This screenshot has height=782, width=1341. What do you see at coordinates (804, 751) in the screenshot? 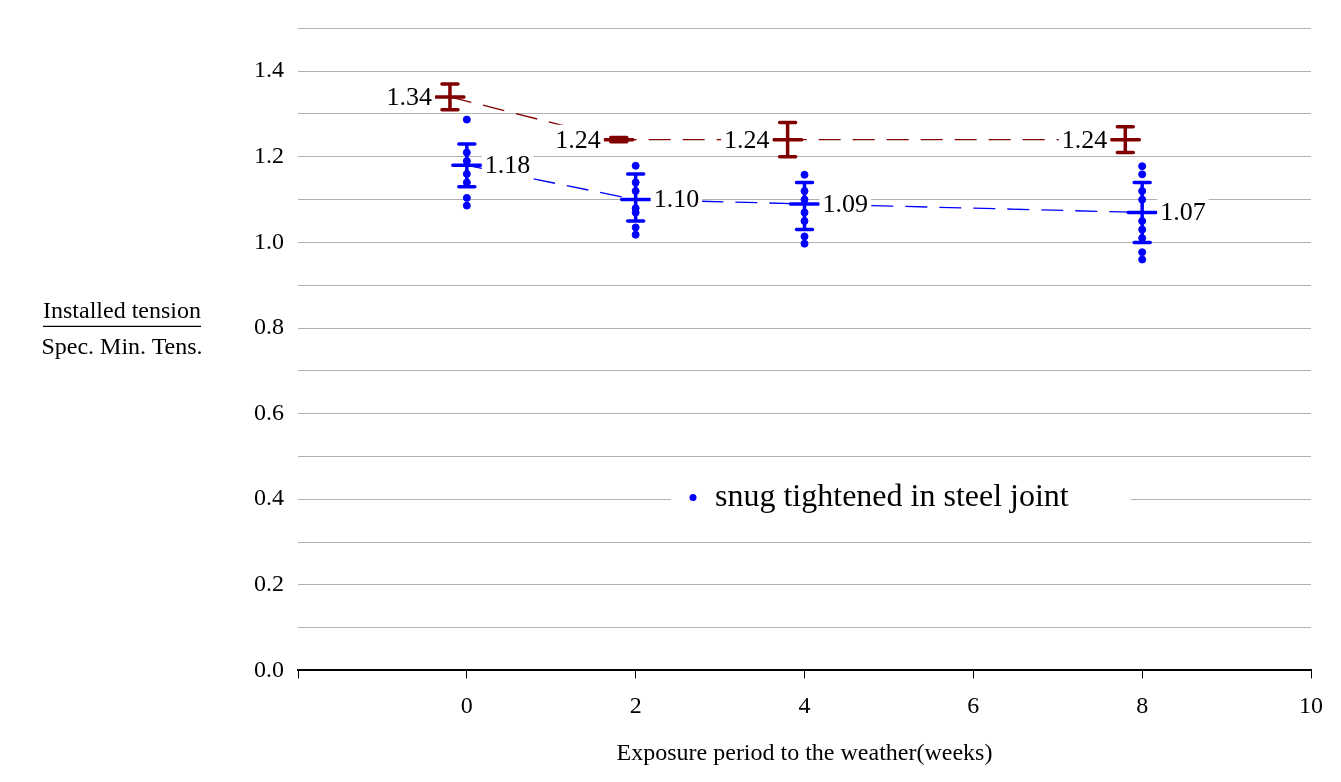
I see `x-axis-title: Exposure period to the weather(weeks)` at bounding box center [804, 751].